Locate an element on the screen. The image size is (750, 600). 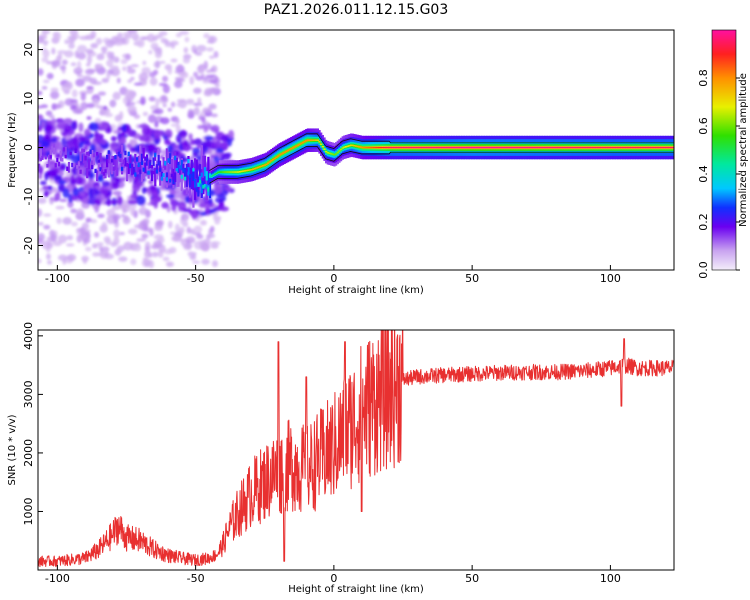
ridge-contour-lower is located at coordinates (441, 165).